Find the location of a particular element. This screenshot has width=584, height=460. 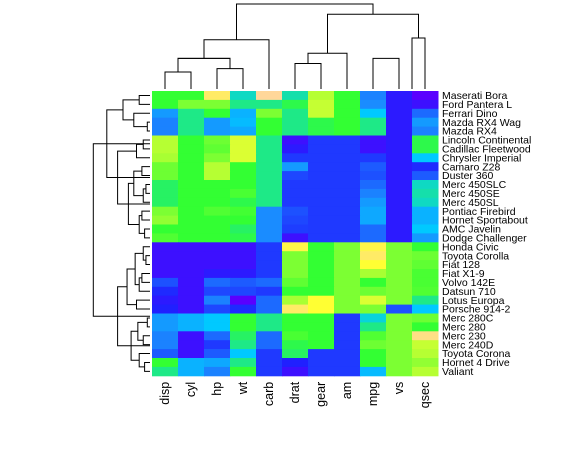

column-label: wt is located at coordinates (243, 388).